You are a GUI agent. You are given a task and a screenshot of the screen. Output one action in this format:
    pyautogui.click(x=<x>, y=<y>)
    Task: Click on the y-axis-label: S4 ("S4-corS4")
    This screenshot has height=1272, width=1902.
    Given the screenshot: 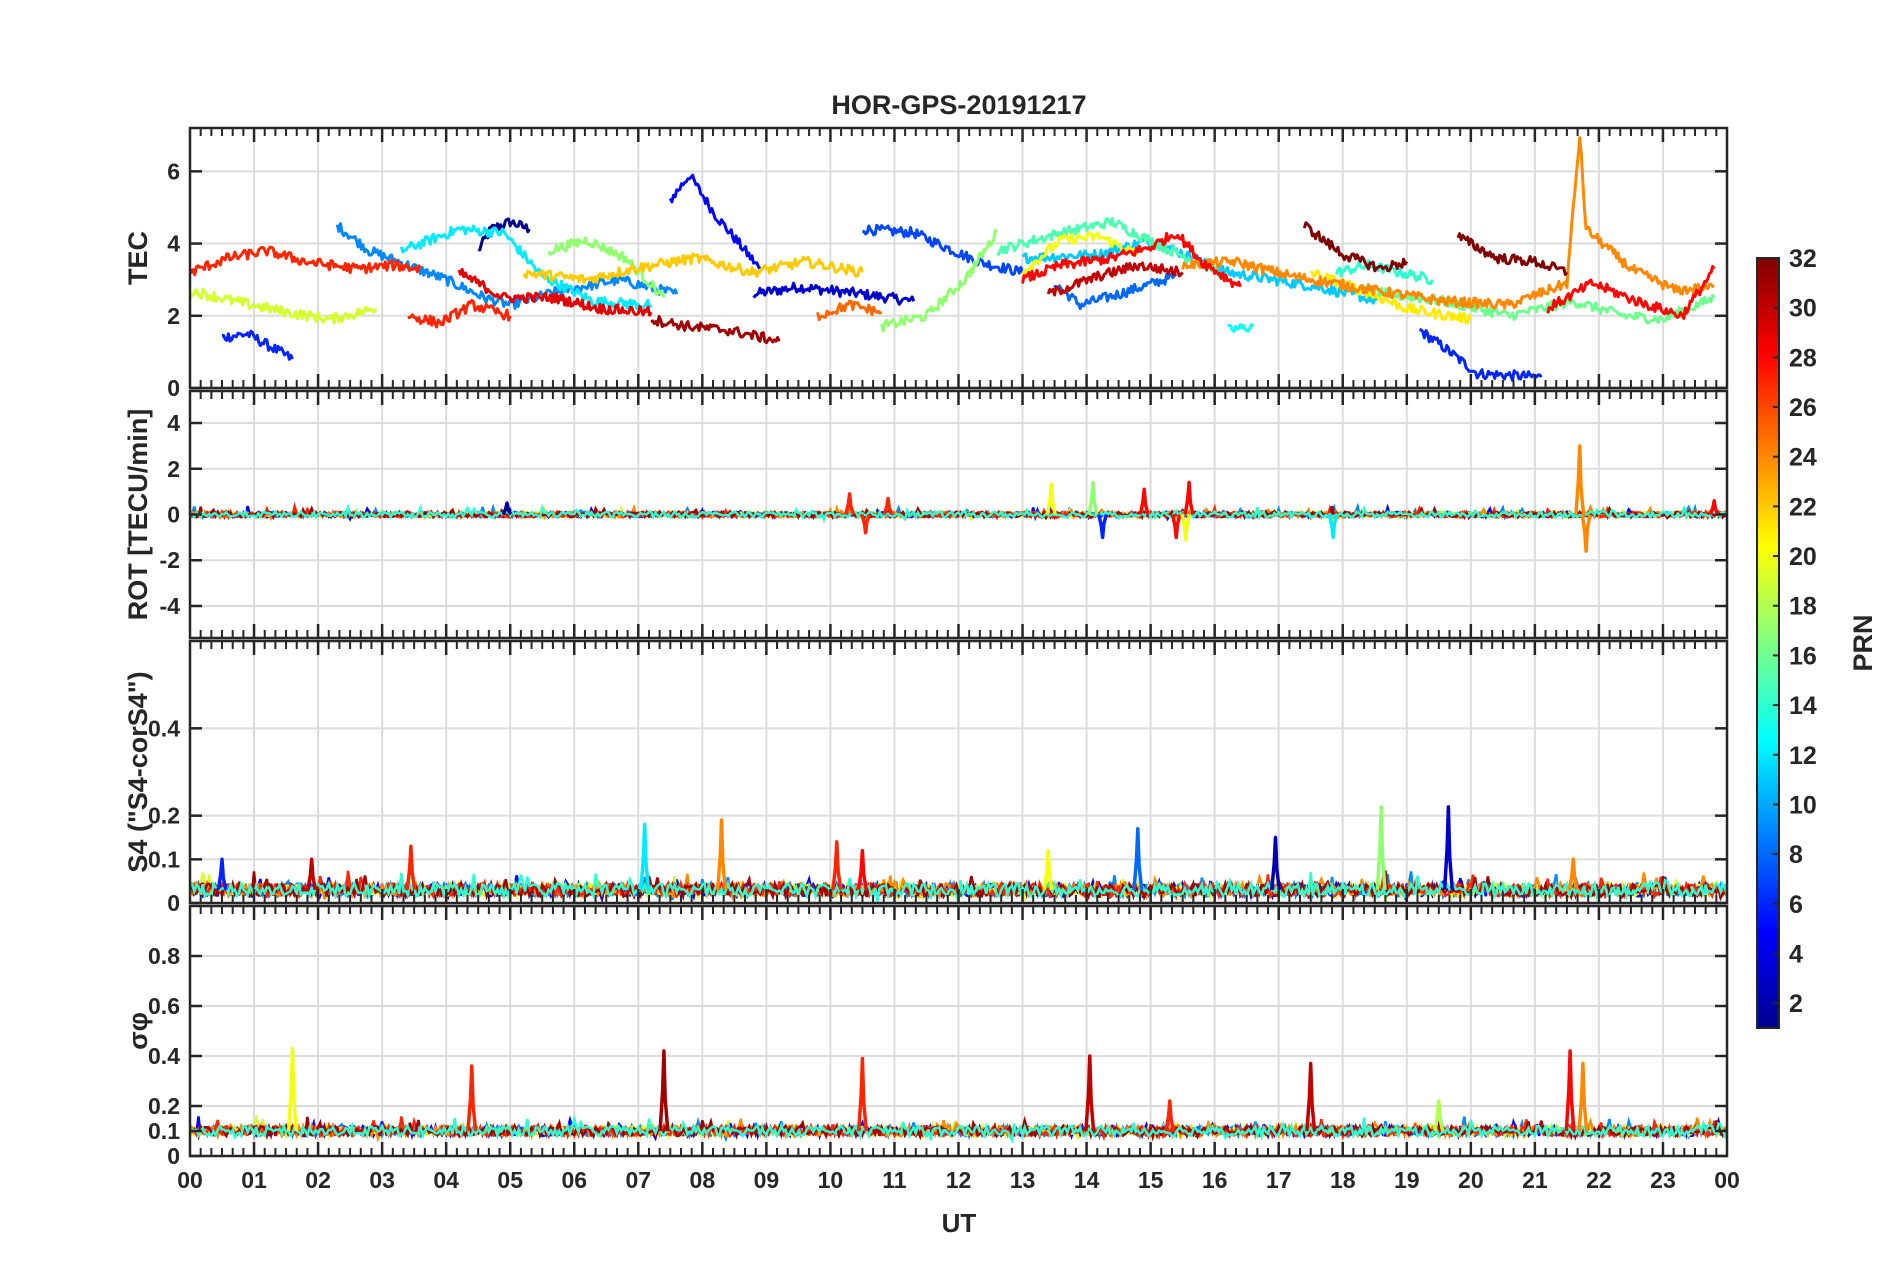 What is the action you would take?
    pyautogui.click(x=138, y=771)
    